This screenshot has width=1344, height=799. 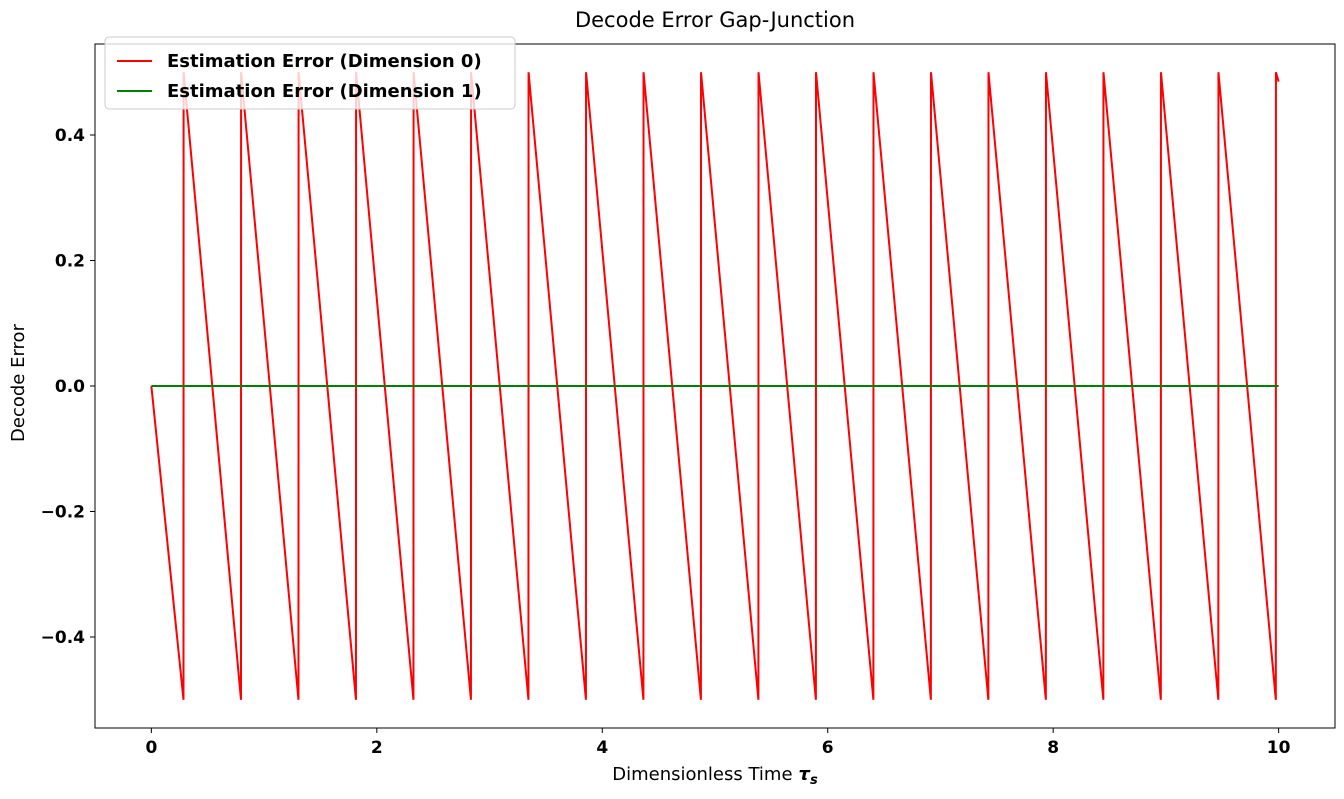 What do you see at coordinates (814, 780) in the screenshot?
I see `x-axis-label-subscript: s` at bounding box center [814, 780].